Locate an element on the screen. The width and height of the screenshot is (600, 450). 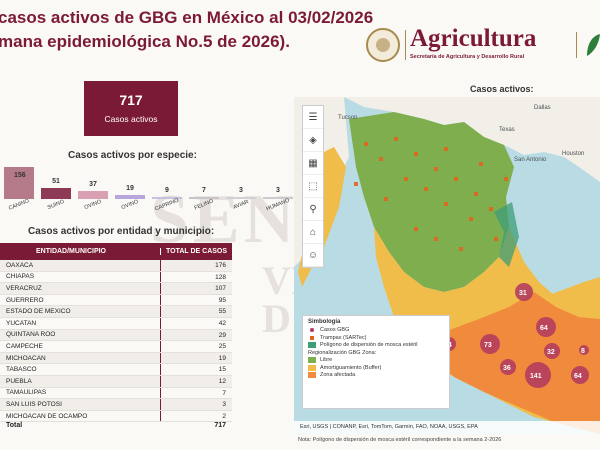
entity-name: SAN LUIS POTOSI is located at coordinates (34, 404).